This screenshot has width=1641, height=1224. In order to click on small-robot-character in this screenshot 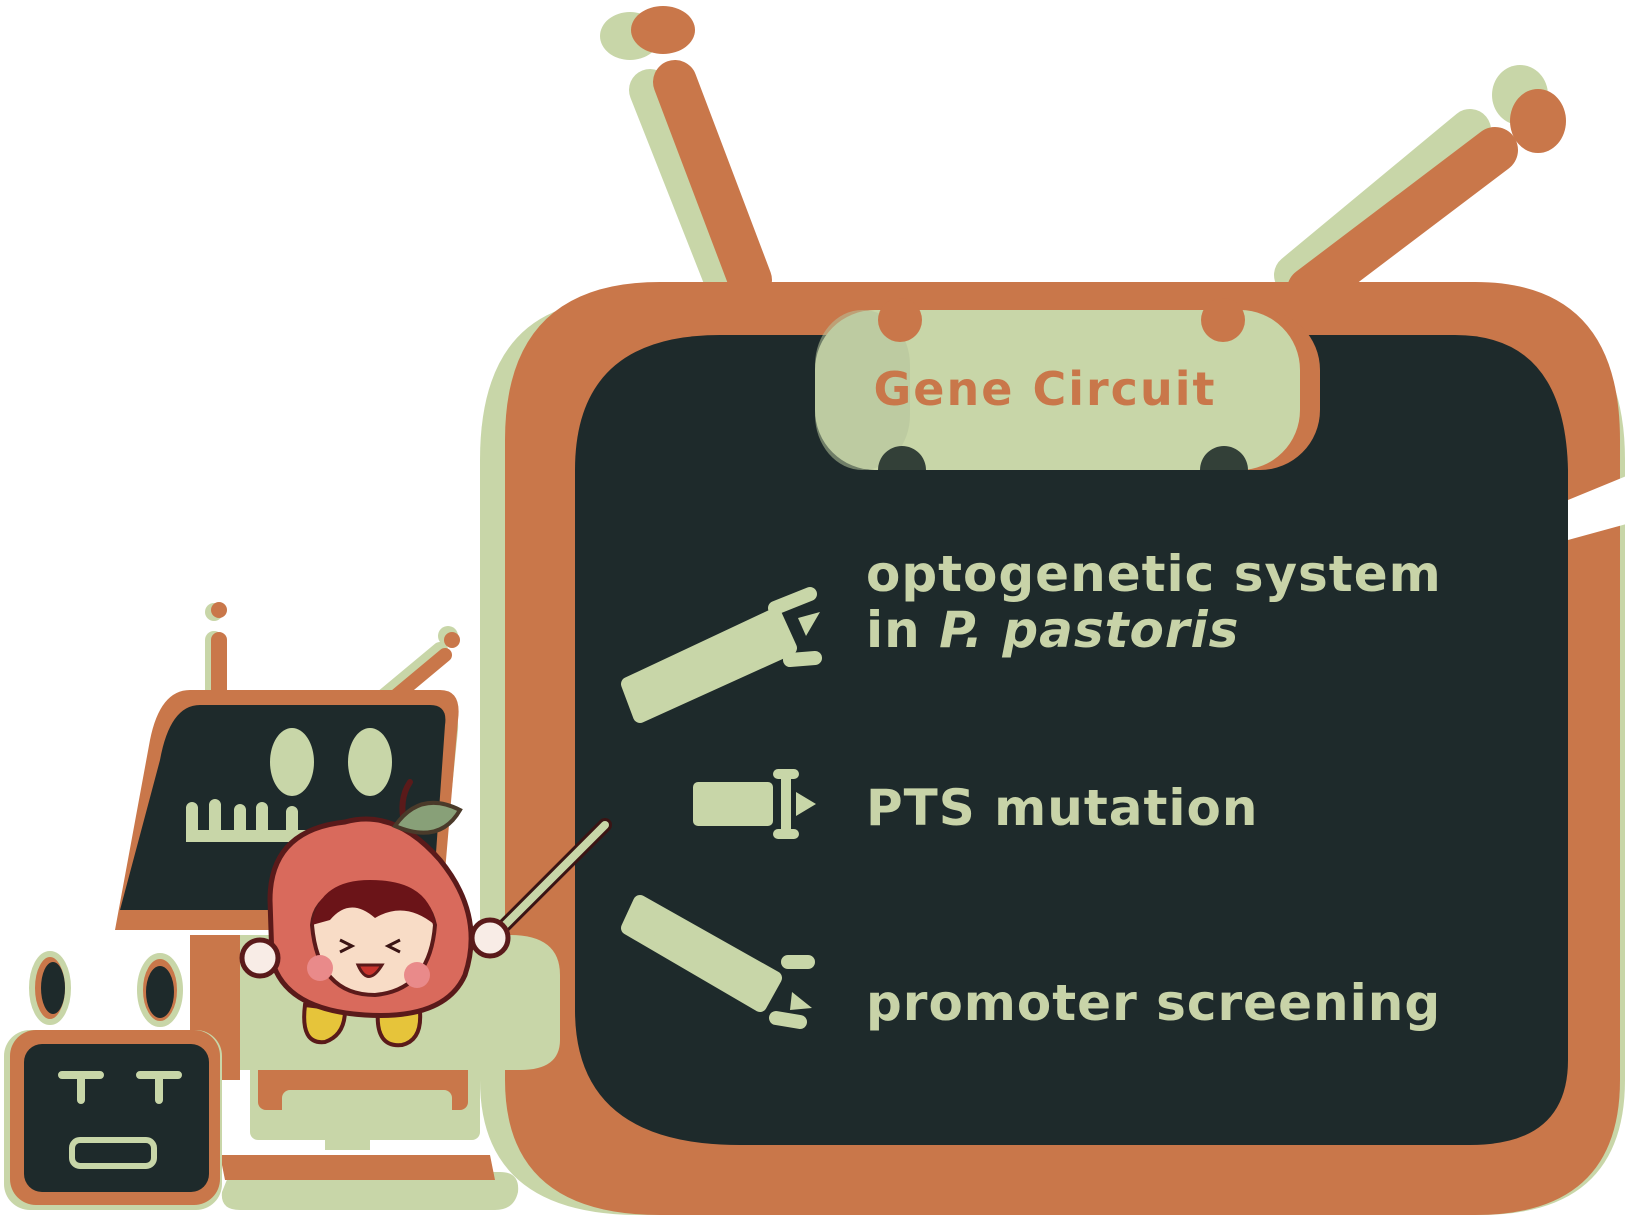, I will do `click(113, 1080)`.